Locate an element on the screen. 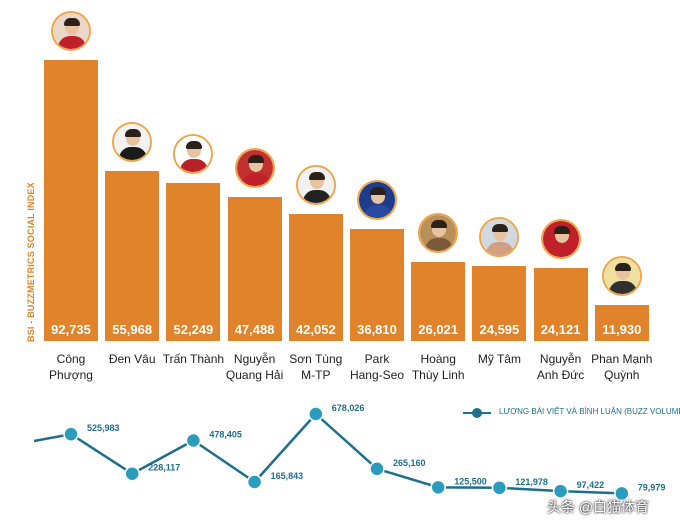 The height and width of the screenshot is (531, 680). avatar-den-vau is located at coordinates (132, 142).